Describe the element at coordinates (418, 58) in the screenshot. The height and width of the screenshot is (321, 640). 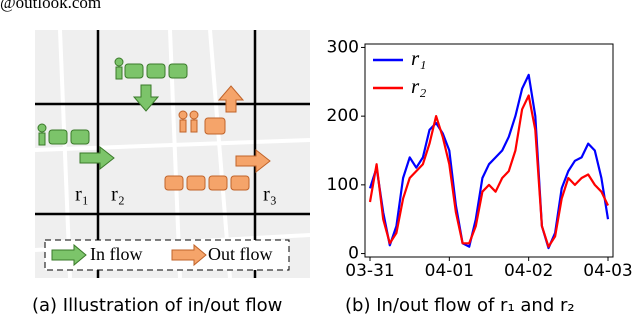
I see `legend-label: r₁` at that location.